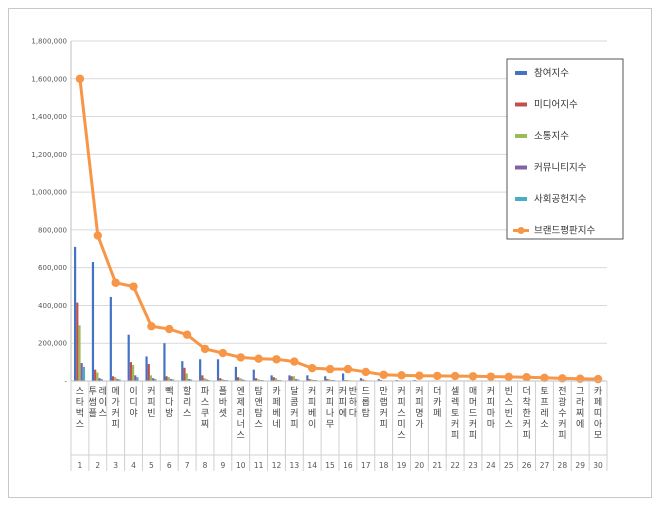  Describe the element at coordinates (545, 465) in the screenshot. I see `rank-label: 27` at that location.